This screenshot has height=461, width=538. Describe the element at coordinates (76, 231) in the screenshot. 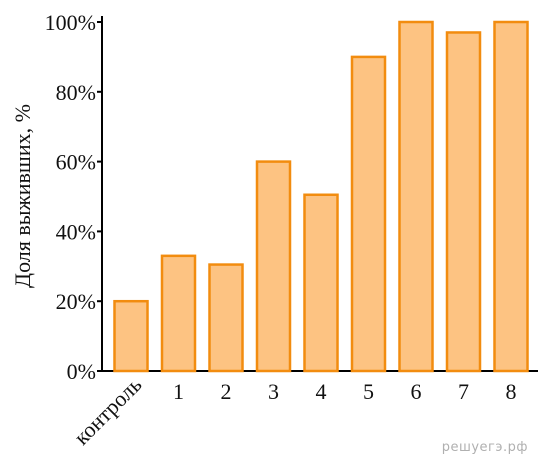

I see `y-tick-label: 40%` at that location.